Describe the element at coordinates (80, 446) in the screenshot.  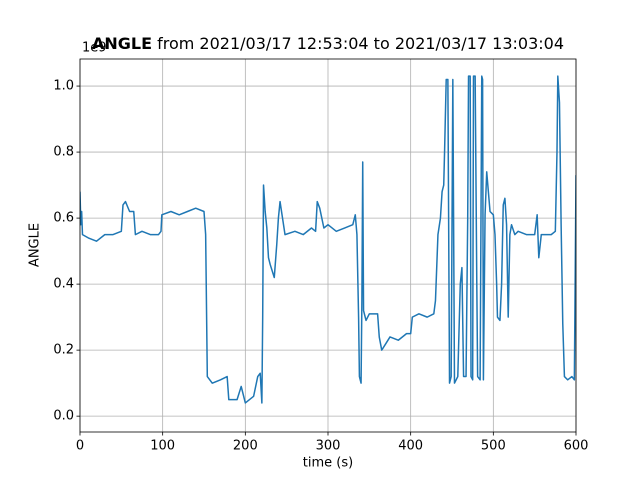
I see `x-tick-label: 0` at that location.